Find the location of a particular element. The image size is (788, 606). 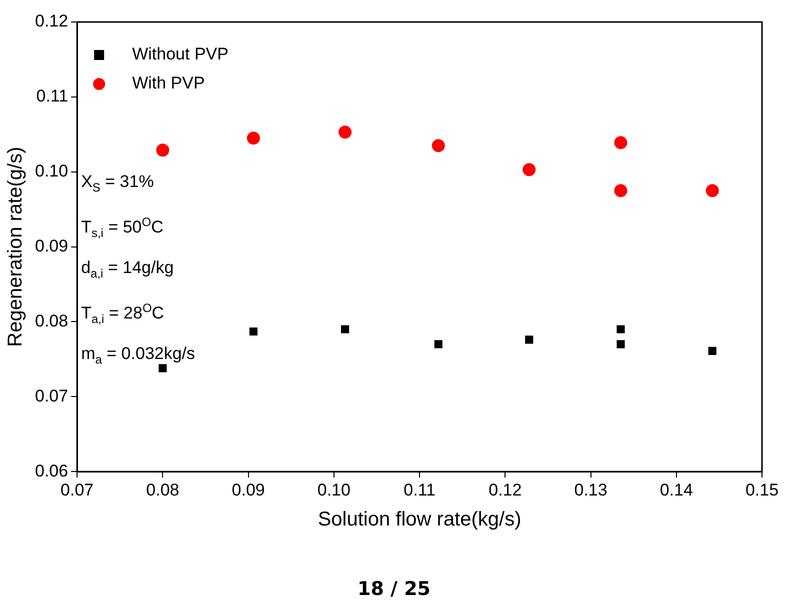

x-tick-label: 0.14 is located at coordinates (676, 490).